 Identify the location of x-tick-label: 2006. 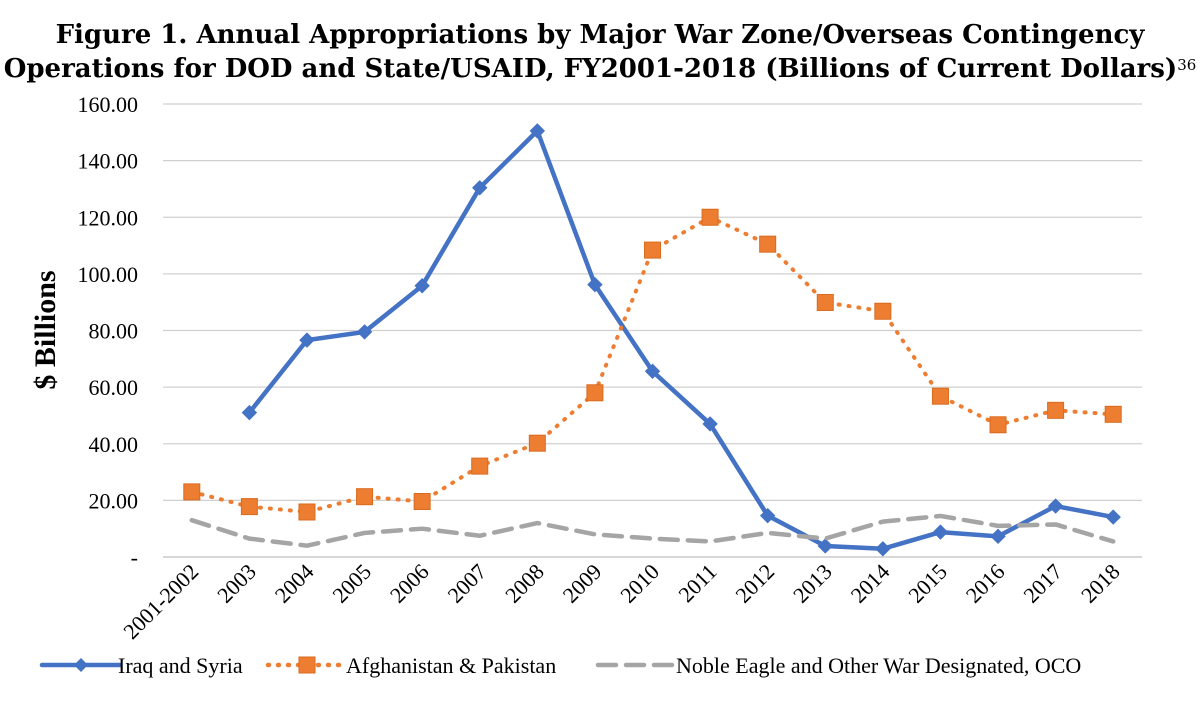
(409, 583).